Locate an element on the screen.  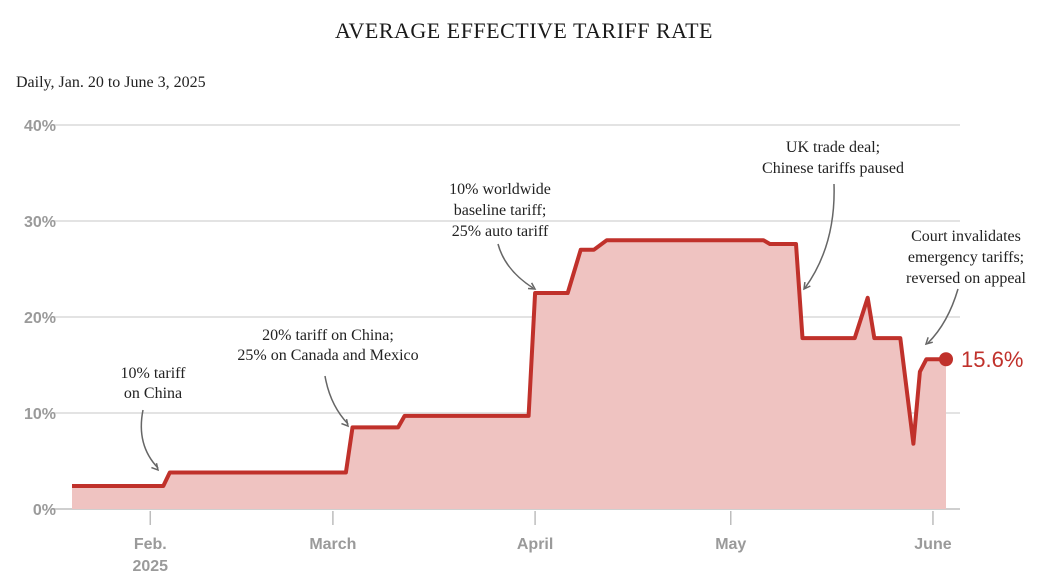
annotation-text: 10% worldwide is located at coordinates (500, 189).